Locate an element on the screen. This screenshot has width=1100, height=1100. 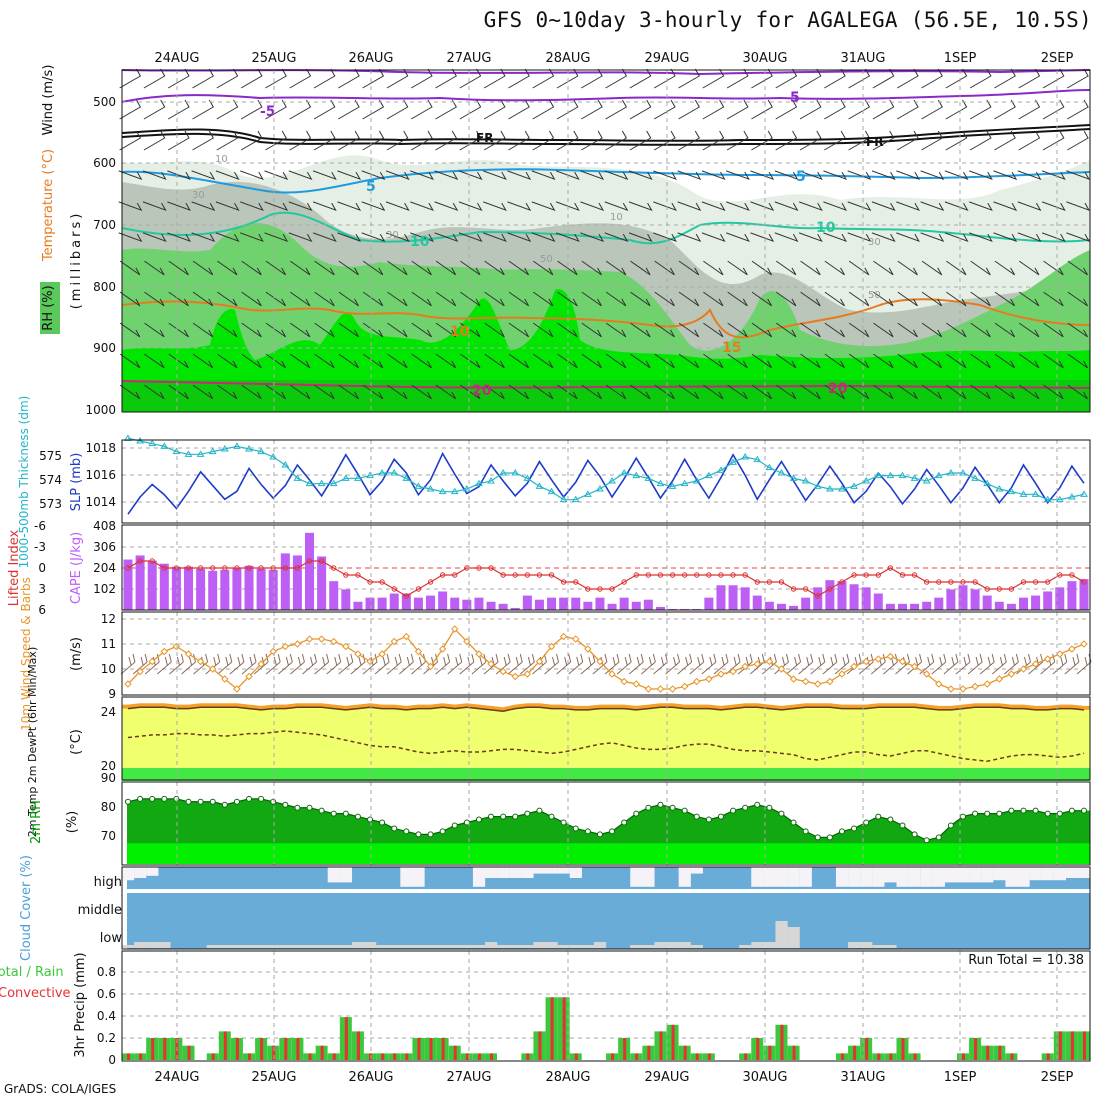
rh2m-label: 2m RH is located at coordinates (36, 822).